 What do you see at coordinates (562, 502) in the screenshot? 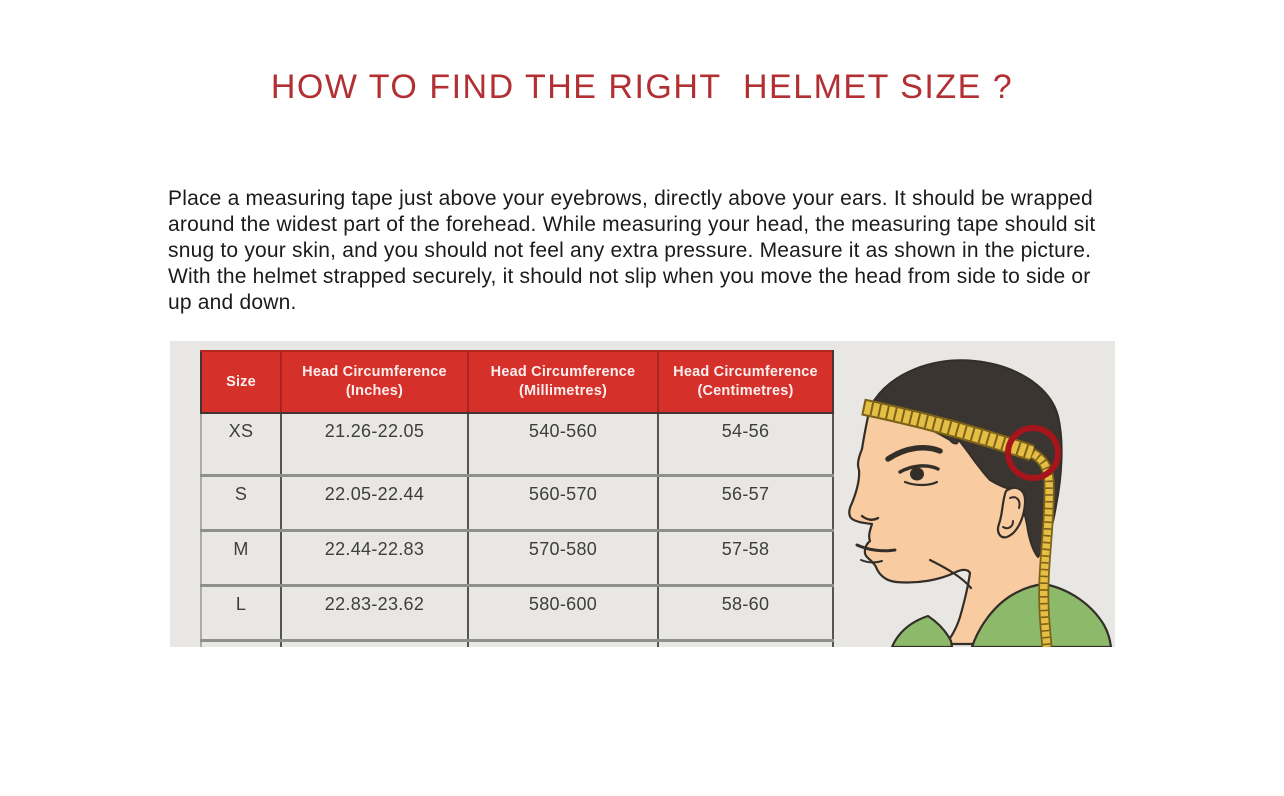
I see `cell-millimetres: 560-570` at bounding box center [562, 502].